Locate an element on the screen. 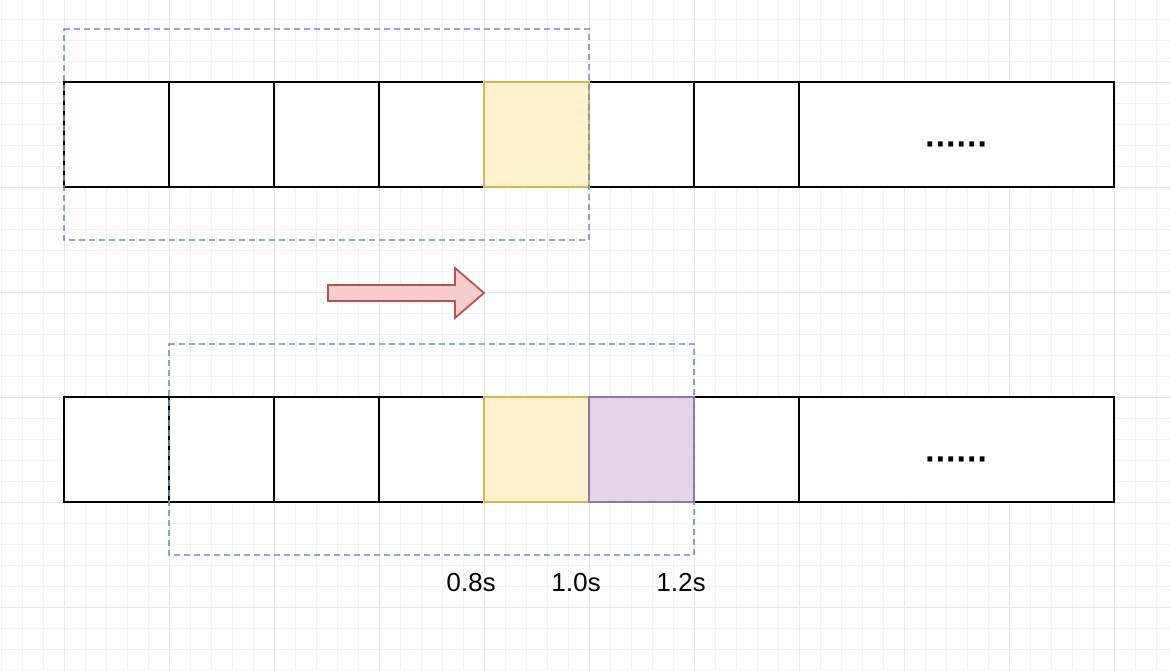 The width and height of the screenshot is (1171, 671). time-label: 1.2s is located at coordinates (680, 582).